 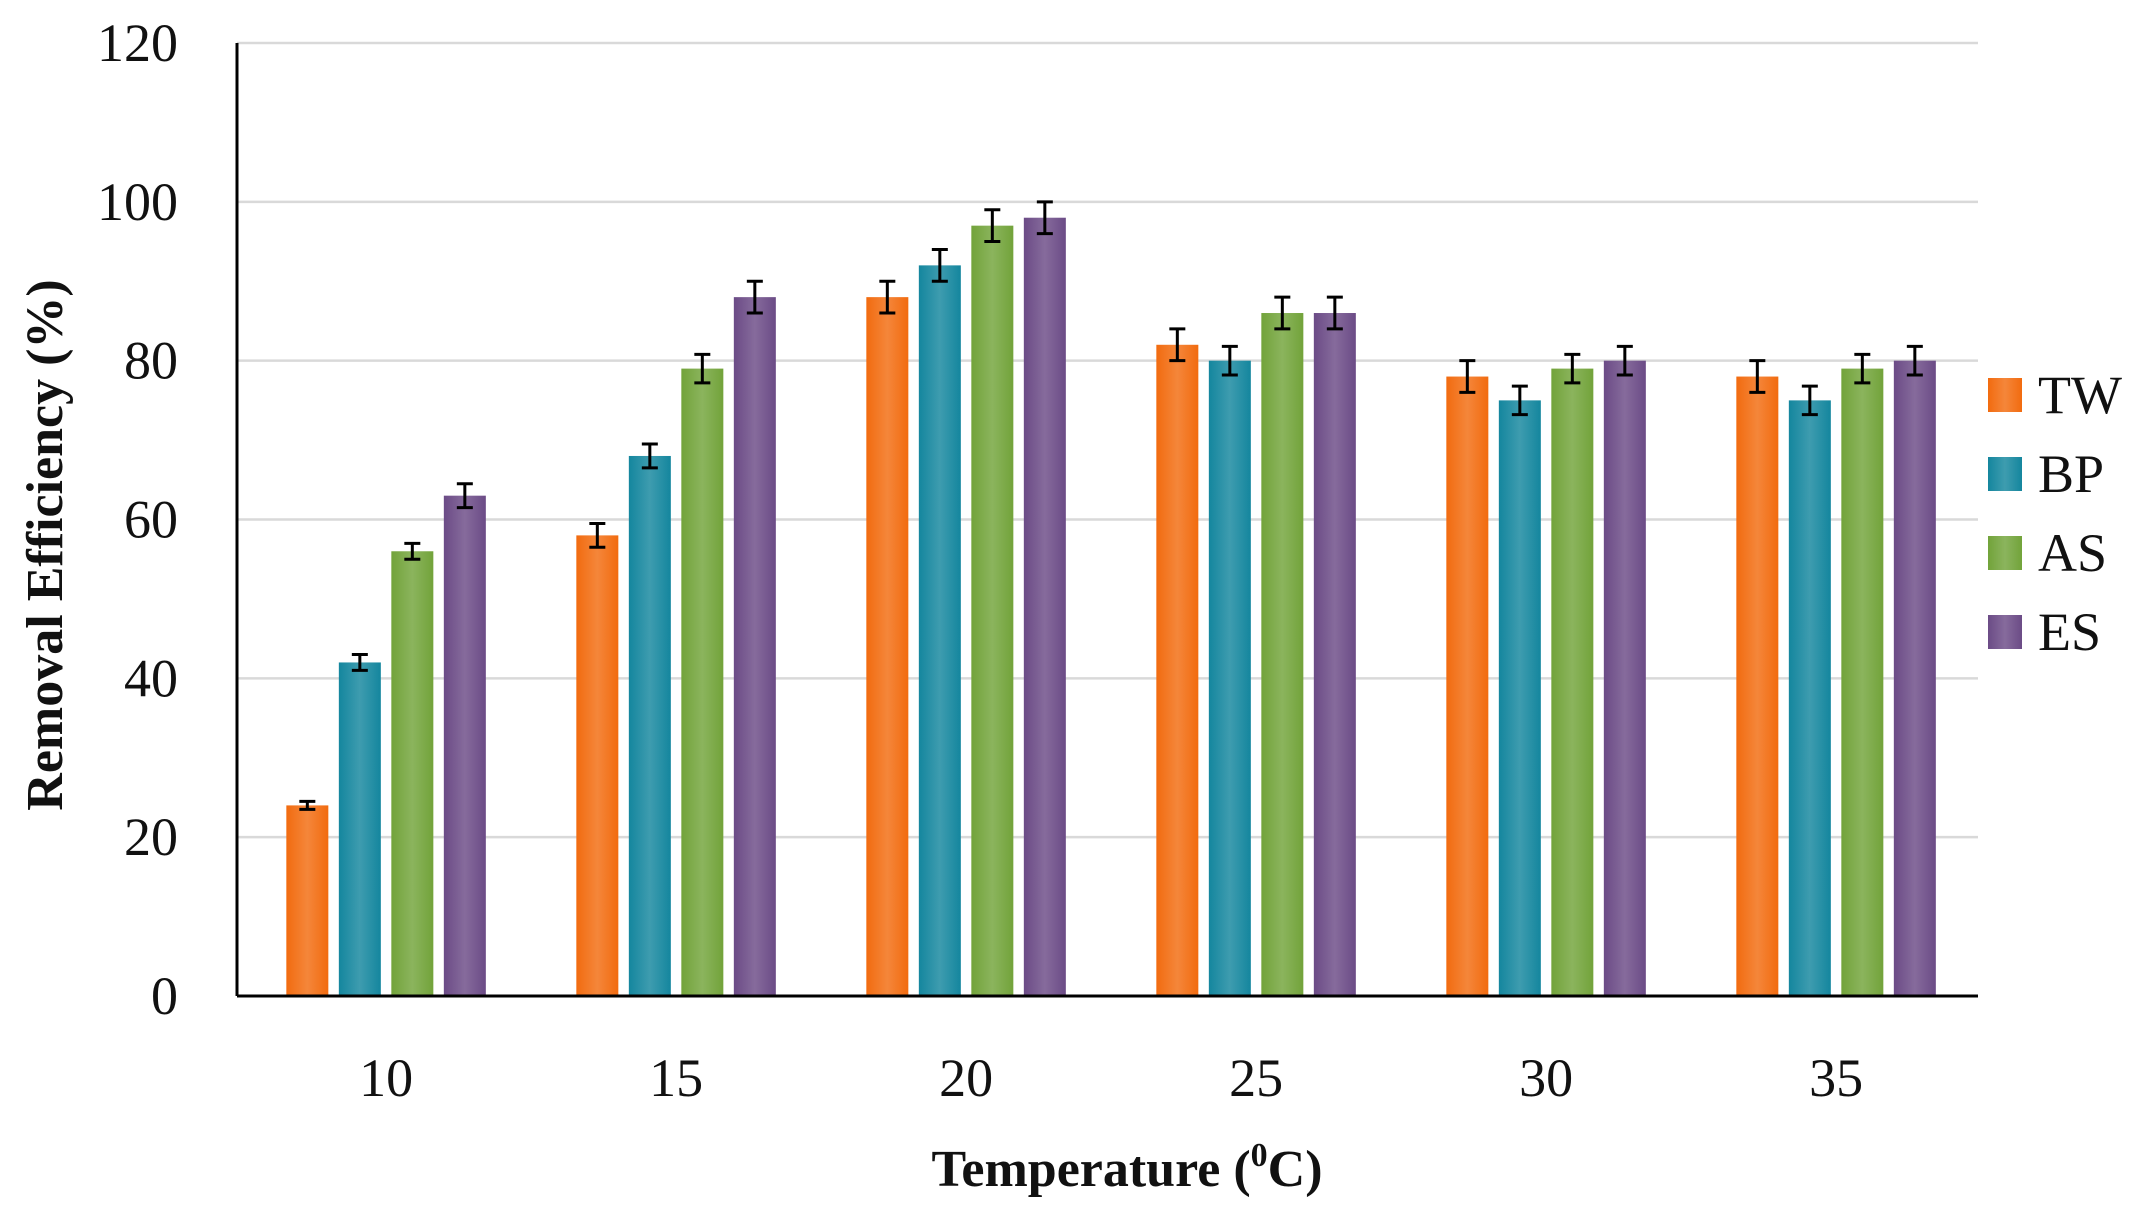 What do you see at coordinates (137, 43) in the screenshot?
I see `y-tick-label: 120` at bounding box center [137, 43].